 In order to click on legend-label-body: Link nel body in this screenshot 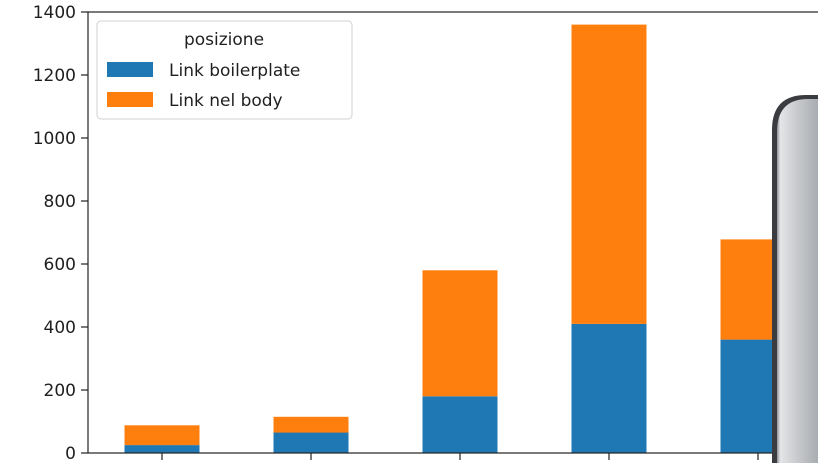, I will do `click(226, 101)`.